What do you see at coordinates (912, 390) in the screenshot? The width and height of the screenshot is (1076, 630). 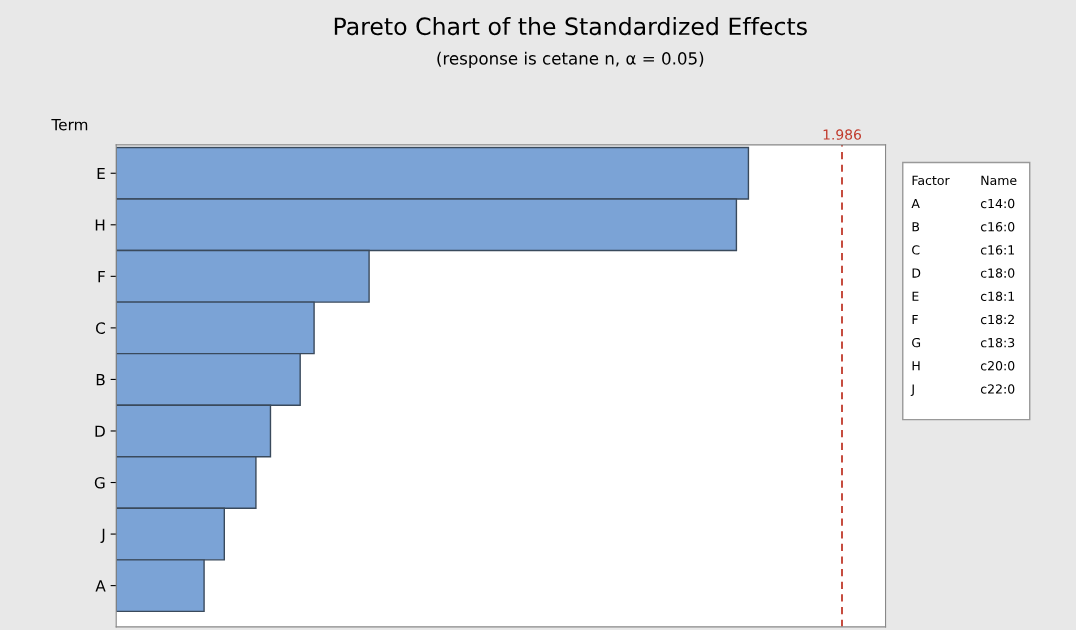 I see `text: J` at bounding box center [912, 390].